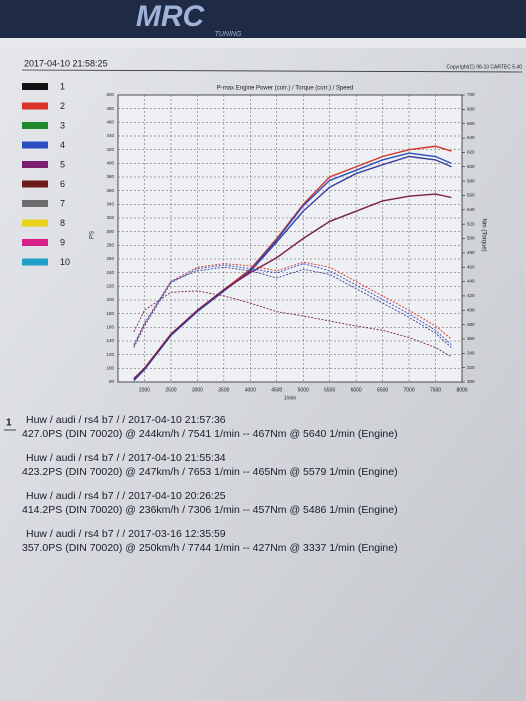  What do you see at coordinates (110, 340) in the screenshot?
I see `y-tick-label: 140` at bounding box center [110, 340].